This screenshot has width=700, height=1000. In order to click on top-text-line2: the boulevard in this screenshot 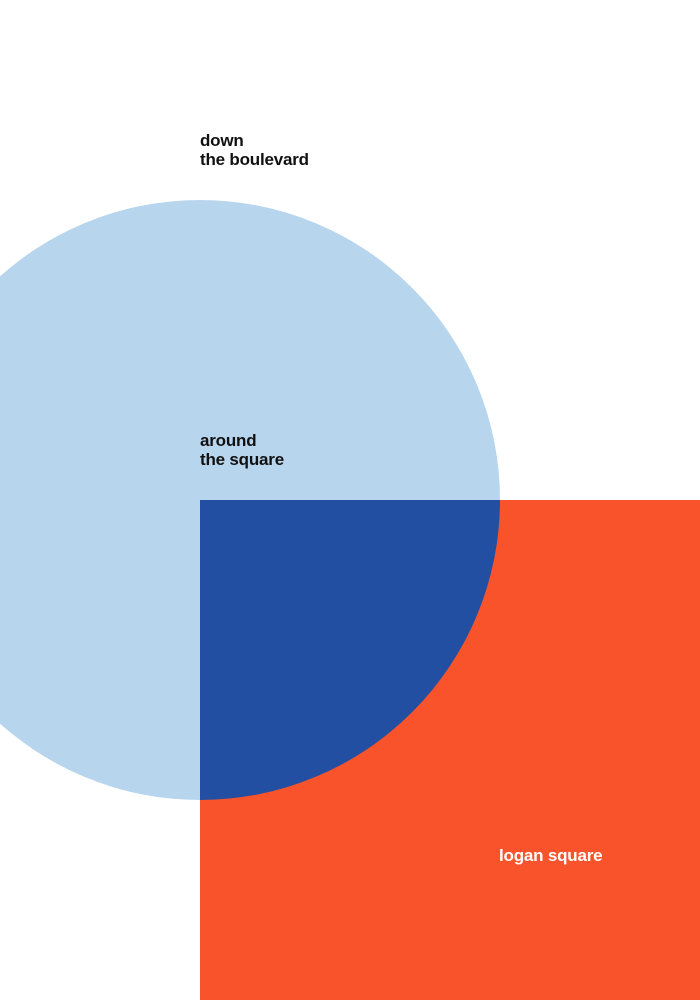, I will do `click(254, 159)`.